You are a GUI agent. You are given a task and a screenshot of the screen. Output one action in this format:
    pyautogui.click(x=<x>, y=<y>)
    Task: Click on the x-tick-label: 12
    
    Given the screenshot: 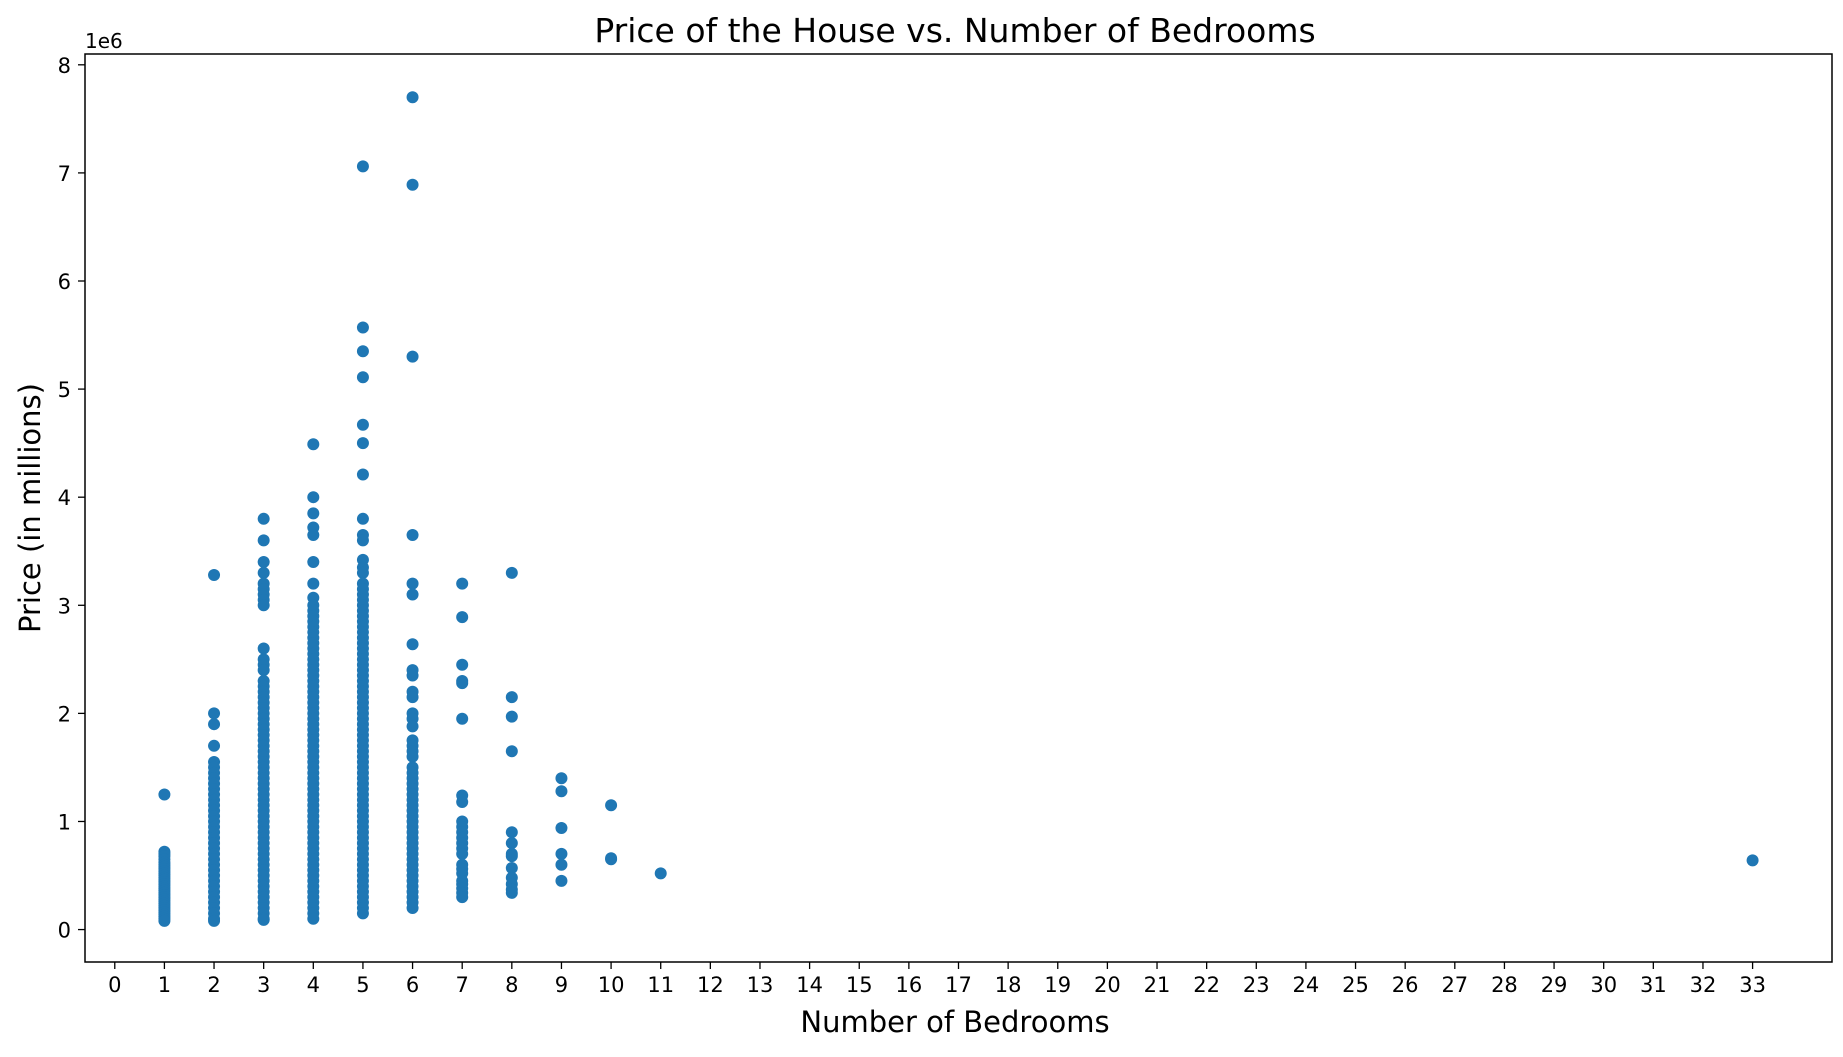 What is the action you would take?
    pyautogui.click(x=710, y=985)
    